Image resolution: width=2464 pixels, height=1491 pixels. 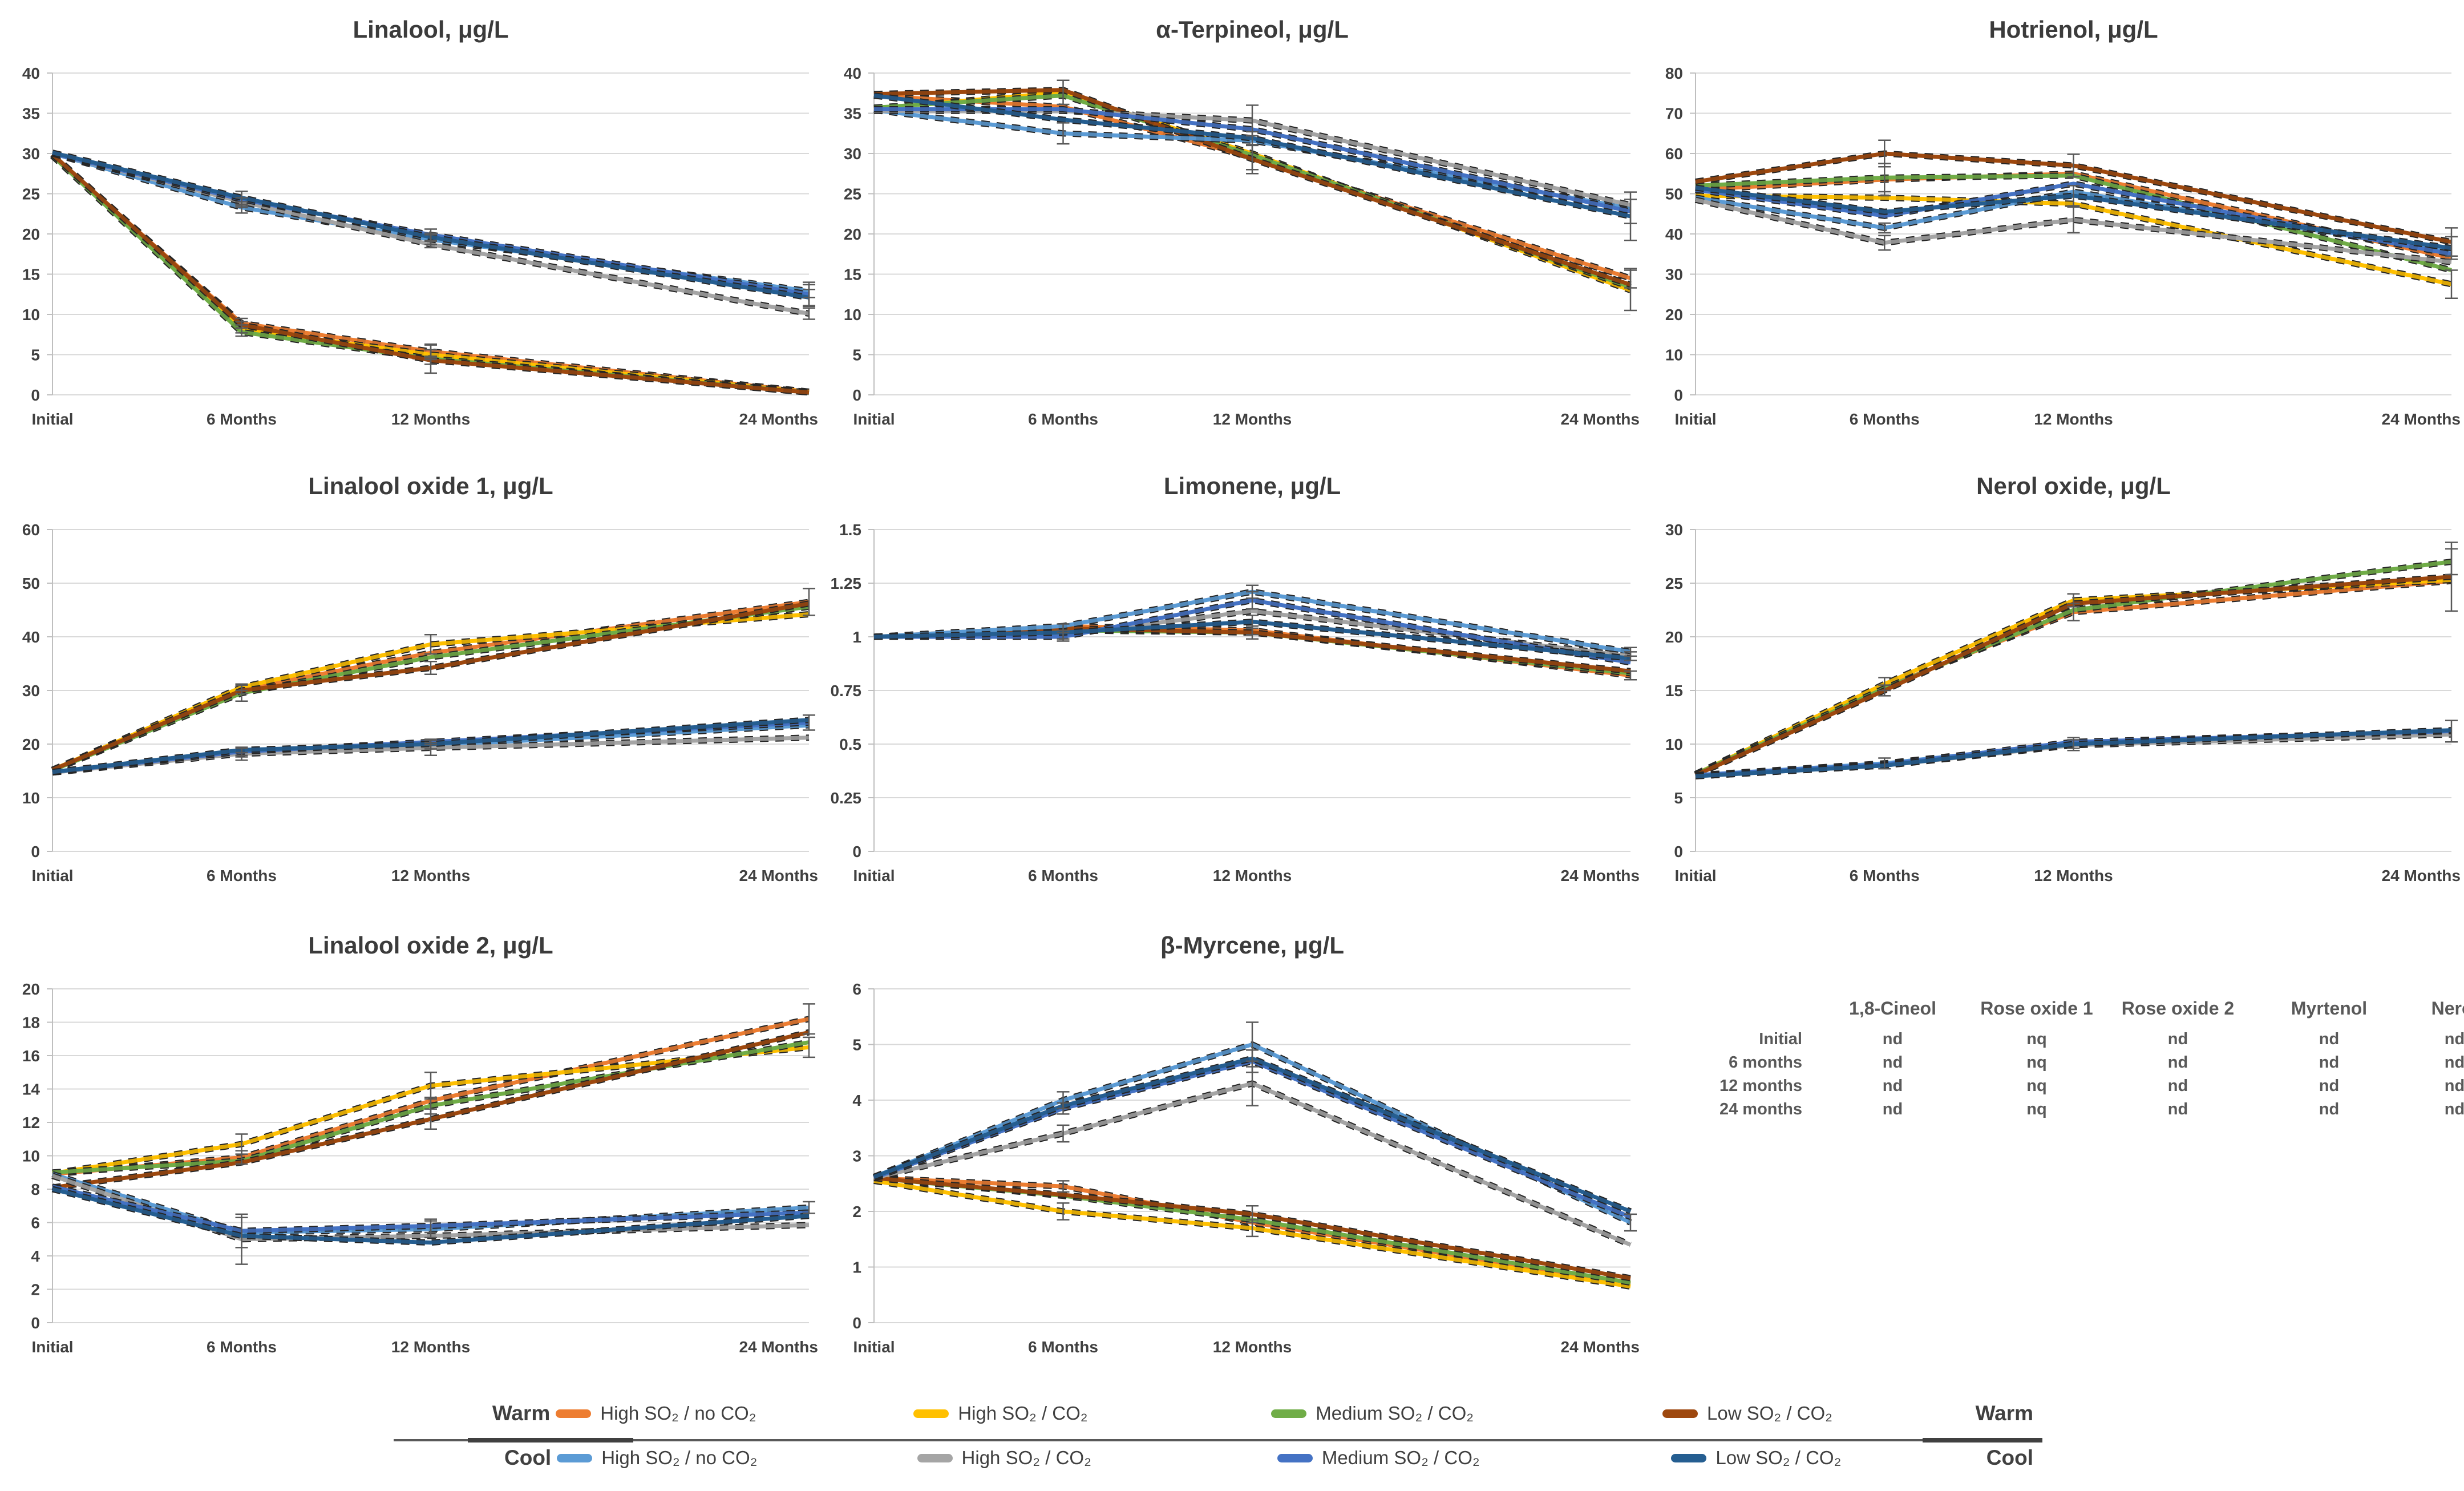 I want to click on svg-text: 50, so click(x=1674, y=194).